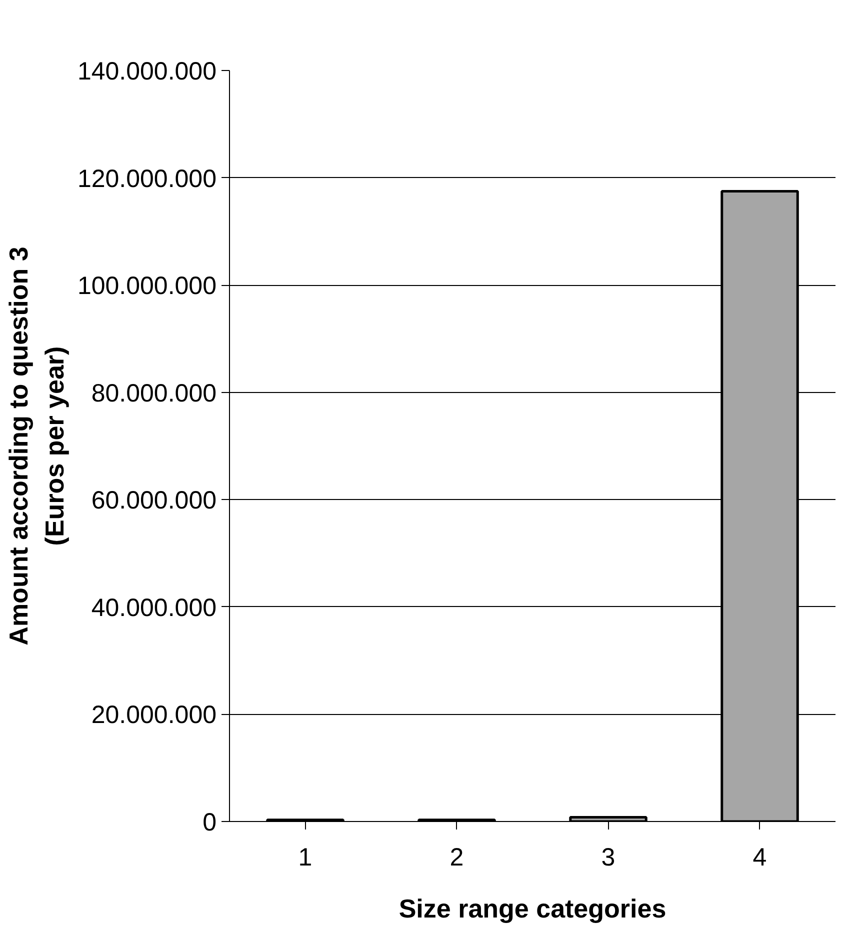  What do you see at coordinates (154, 393) in the screenshot?
I see `y-tick-label: 80.000.000` at bounding box center [154, 393].